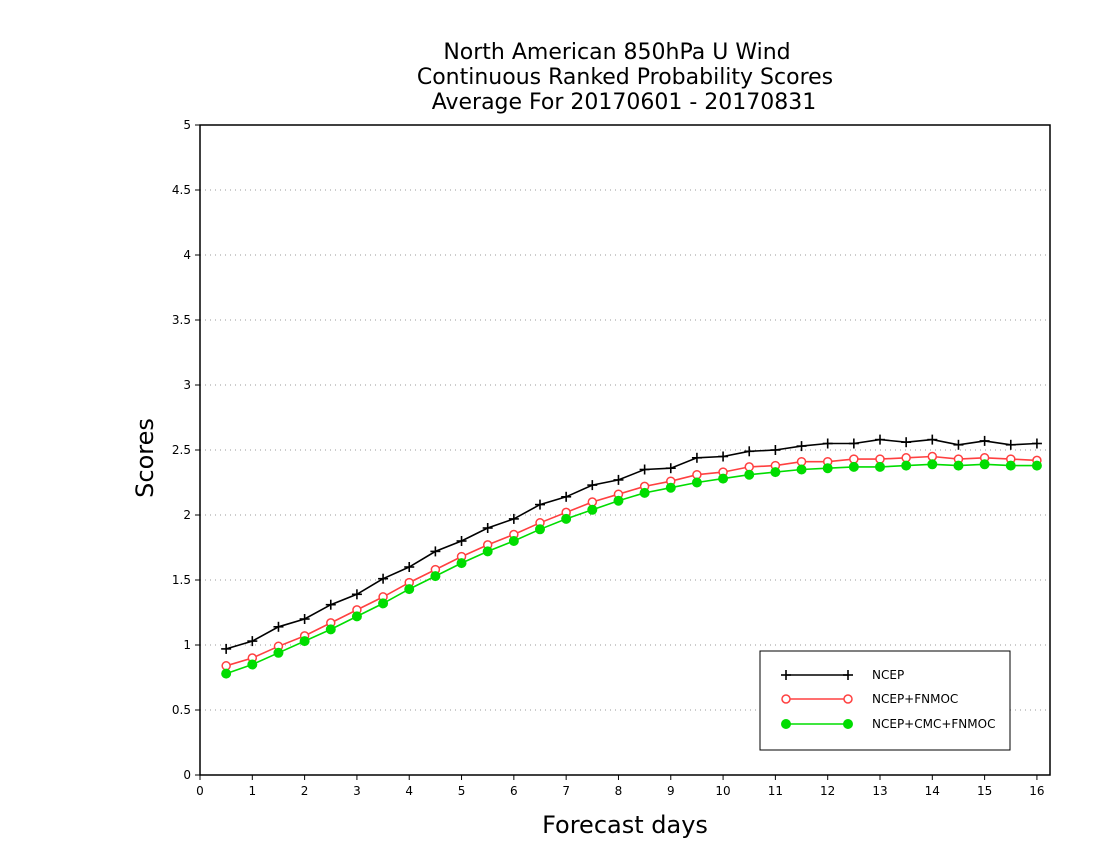  I want to click on x-tick-label: 10, so click(722, 791).